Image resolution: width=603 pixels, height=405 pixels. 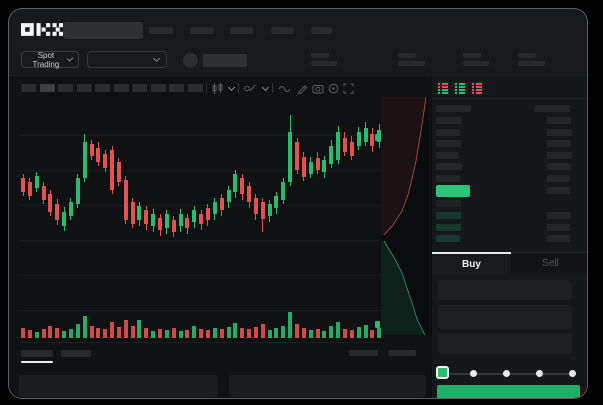 What do you see at coordinates (405, 216) in the screenshot?
I see `depth-chart` at bounding box center [405, 216].